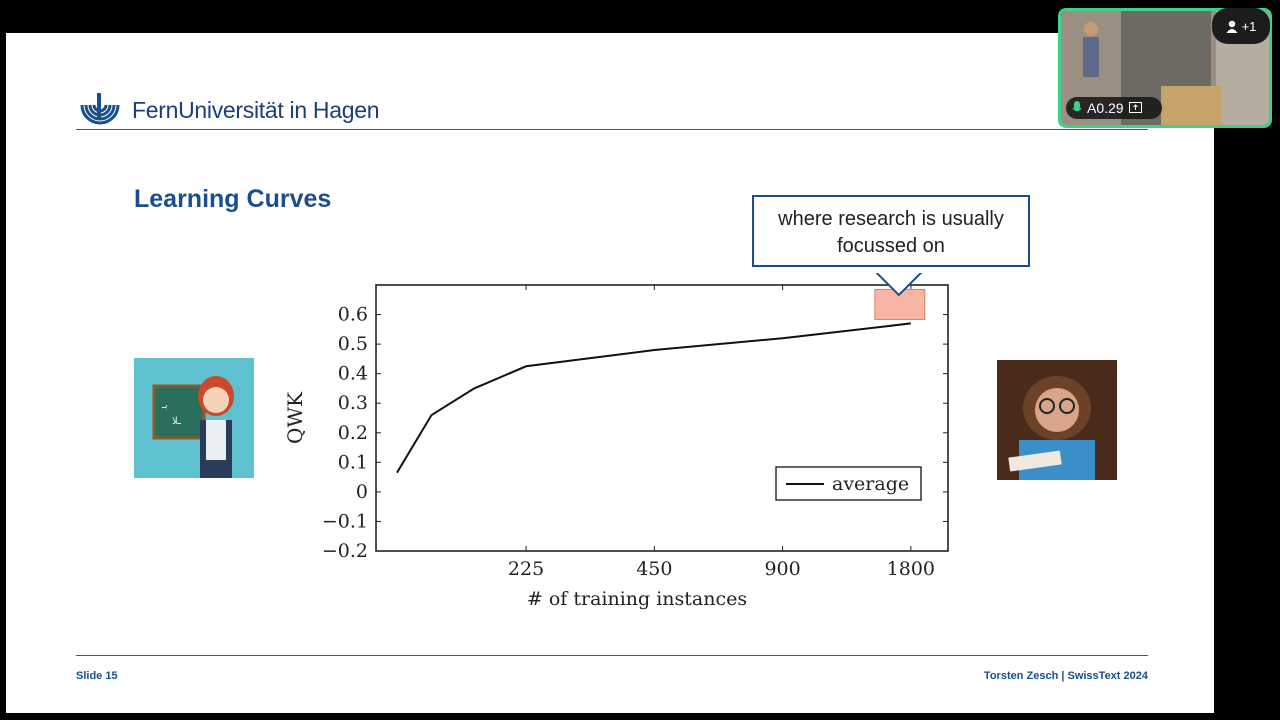 The height and width of the screenshot is (720, 1280). Describe the element at coordinates (1135, 108) in the screenshot. I see `share-screen-icon` at that location.